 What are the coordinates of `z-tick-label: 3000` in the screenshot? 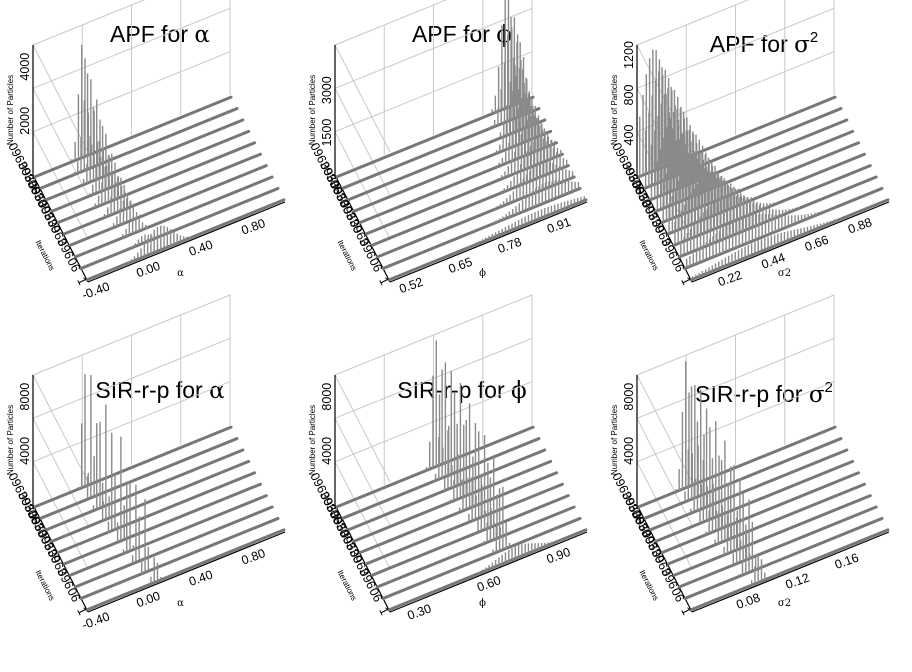 It's located at (327, 90).